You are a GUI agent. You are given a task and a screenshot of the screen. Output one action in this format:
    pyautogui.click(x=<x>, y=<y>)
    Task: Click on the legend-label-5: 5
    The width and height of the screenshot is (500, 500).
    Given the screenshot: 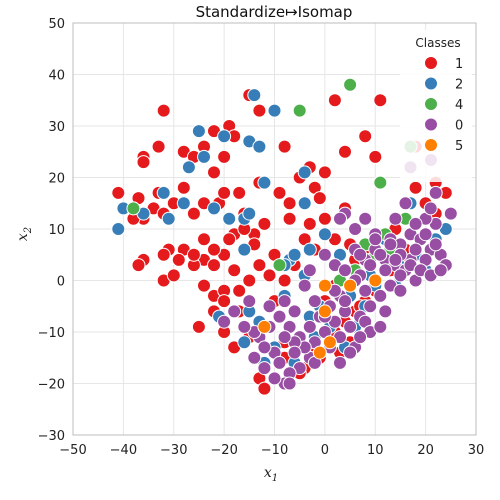 What is the action you would take?
    pyautogui.click(x=459, y=146)
    